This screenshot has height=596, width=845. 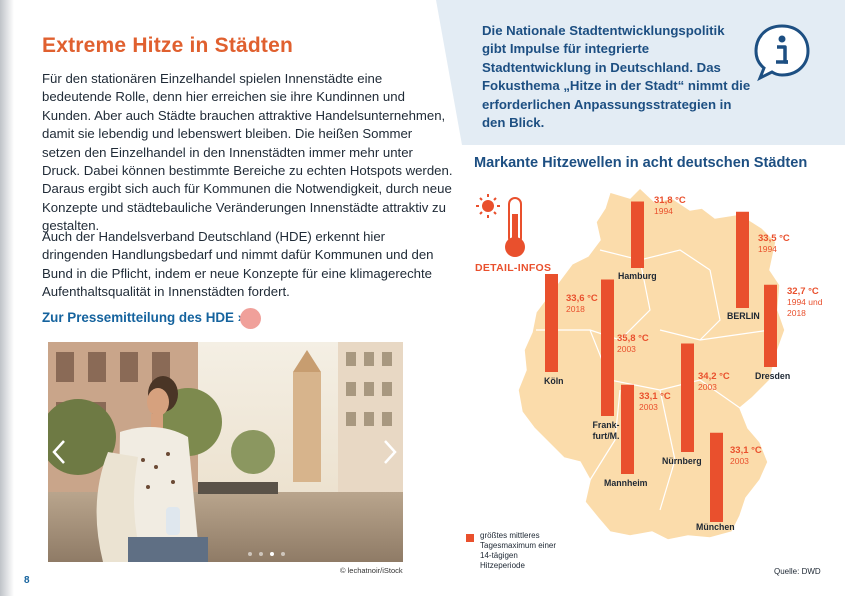 I want to click on carousel-next-icon, so click(x=389, y=452).